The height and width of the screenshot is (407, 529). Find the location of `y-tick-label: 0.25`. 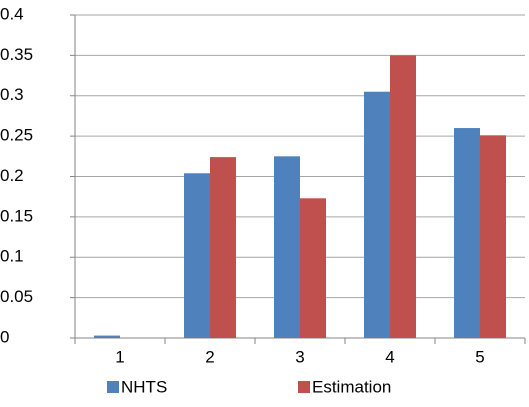

y-tick-label: 0.25 is located at coordinates (16, 135).